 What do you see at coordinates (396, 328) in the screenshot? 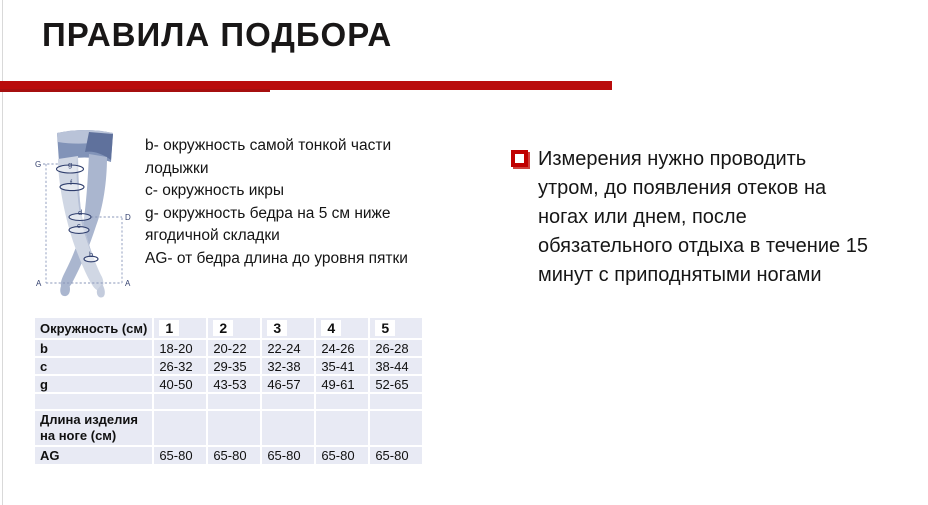
I see `col-header-size-5: 5` at bounding box center [396, 328].